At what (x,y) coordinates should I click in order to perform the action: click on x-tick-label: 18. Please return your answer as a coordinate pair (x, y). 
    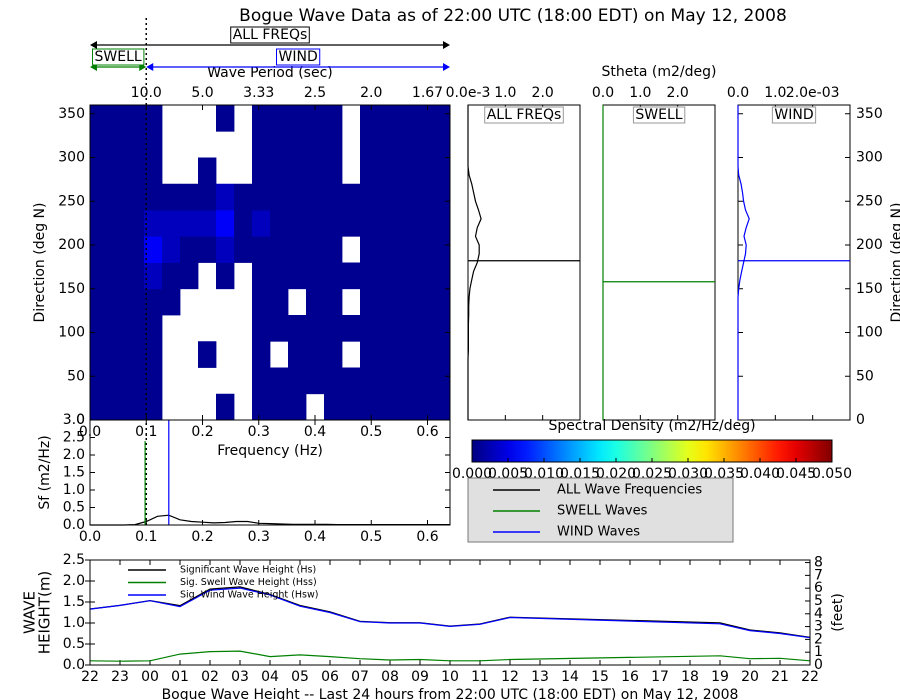
    Looking at the image, I should click on (690, 677).